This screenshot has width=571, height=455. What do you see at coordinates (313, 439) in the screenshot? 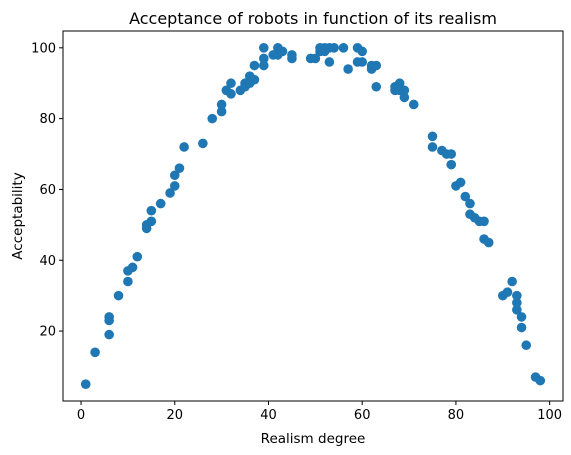
I see `x-axis-label: Realism degree` at bounding box center [313, 439].